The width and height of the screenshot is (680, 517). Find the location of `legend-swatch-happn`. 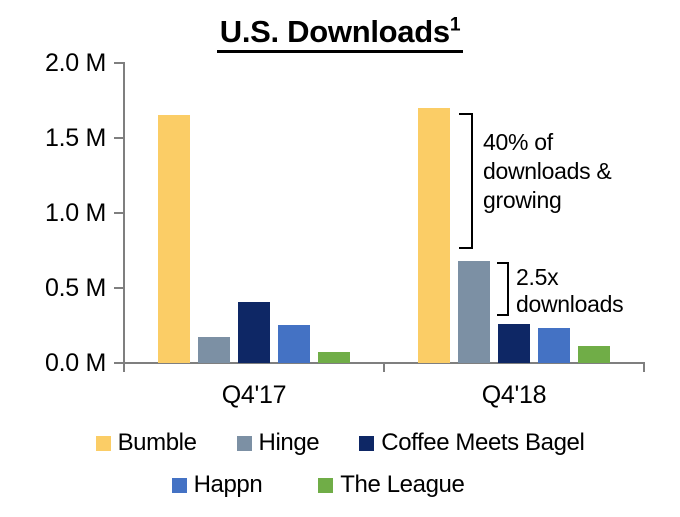

legend-swatch-happn is located at coordinates (179, 485).